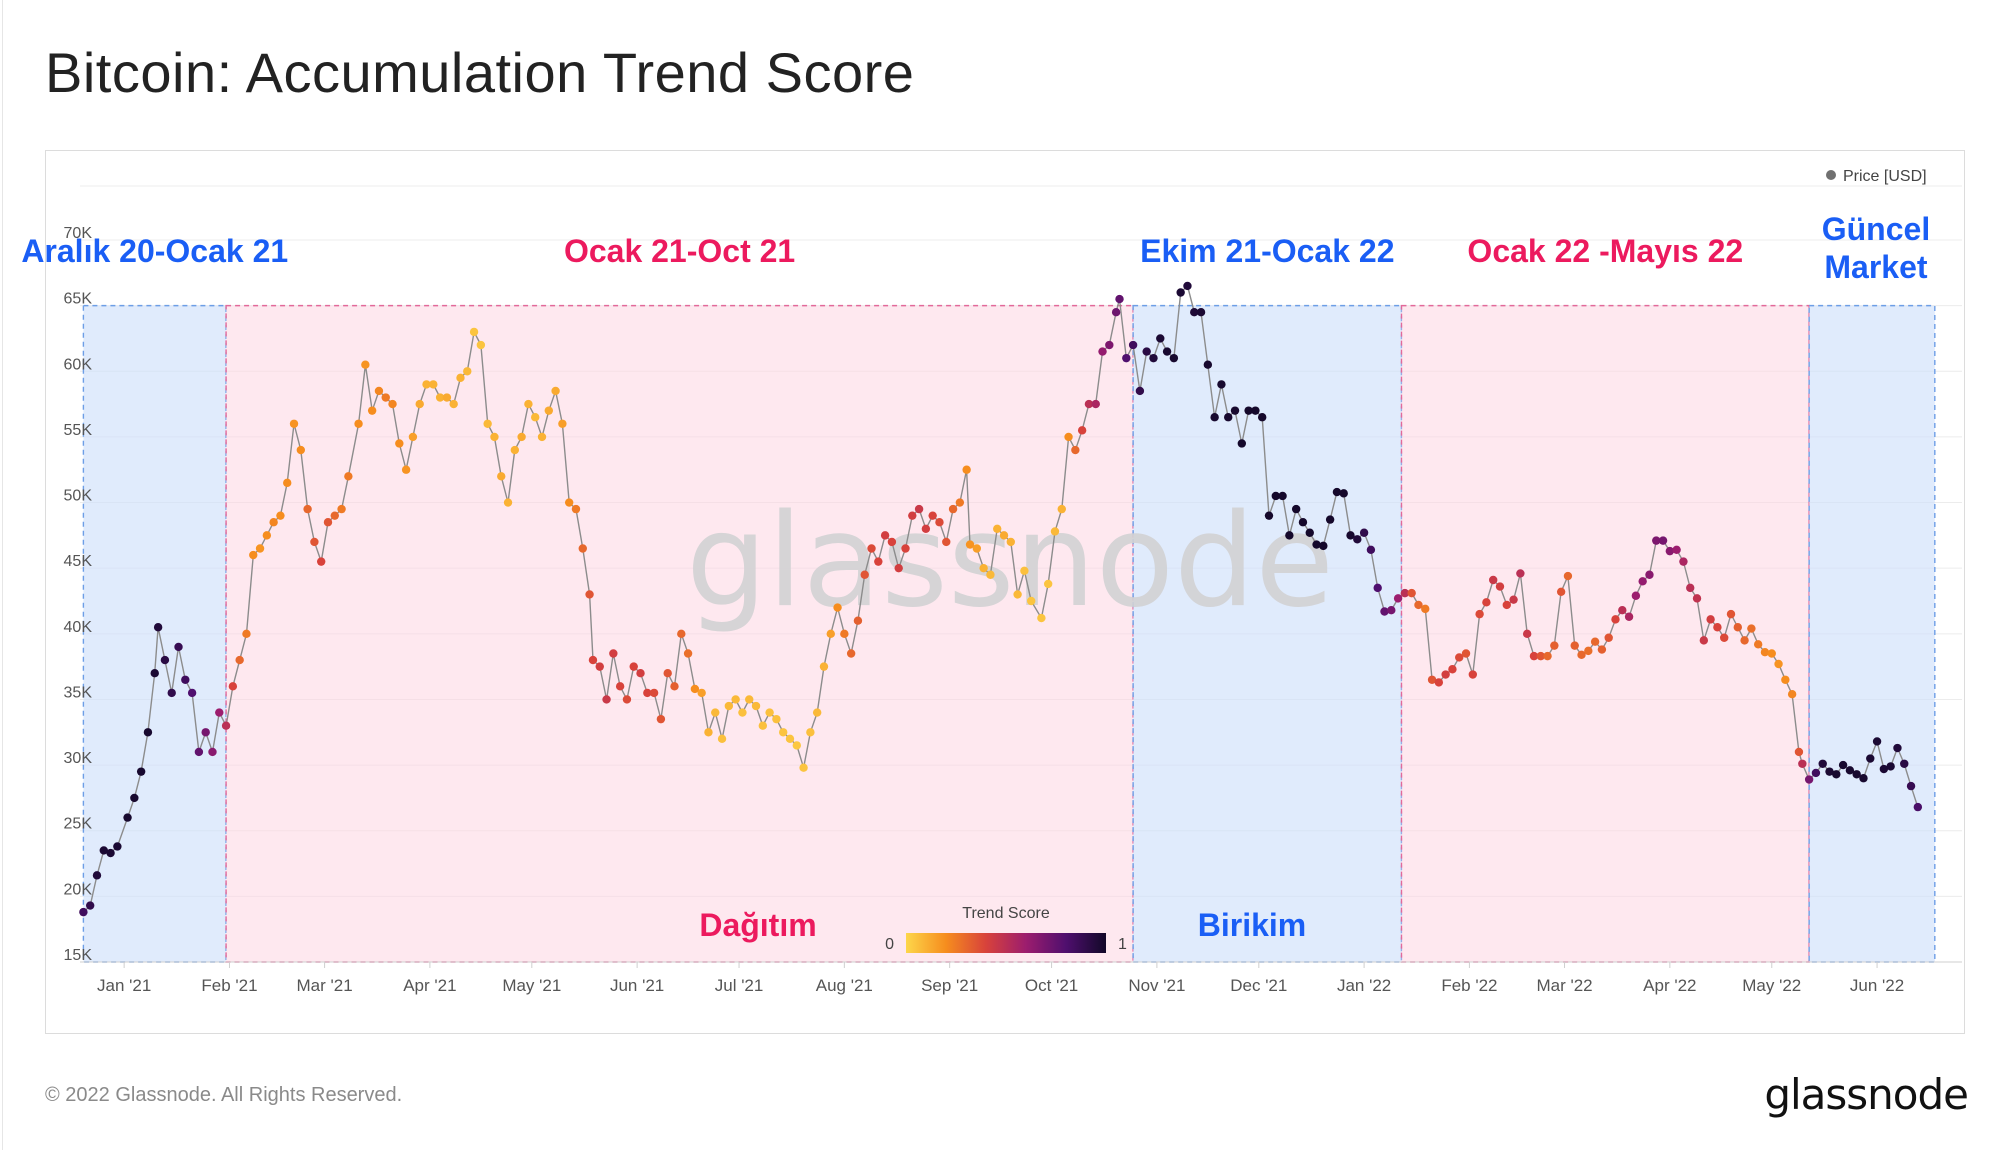 The height and width of the screenshot is (1152, 2000). Describe the element at coordinates (429, 985) in the screenshot. I see `x-tick-label: Apr '21` at that location.